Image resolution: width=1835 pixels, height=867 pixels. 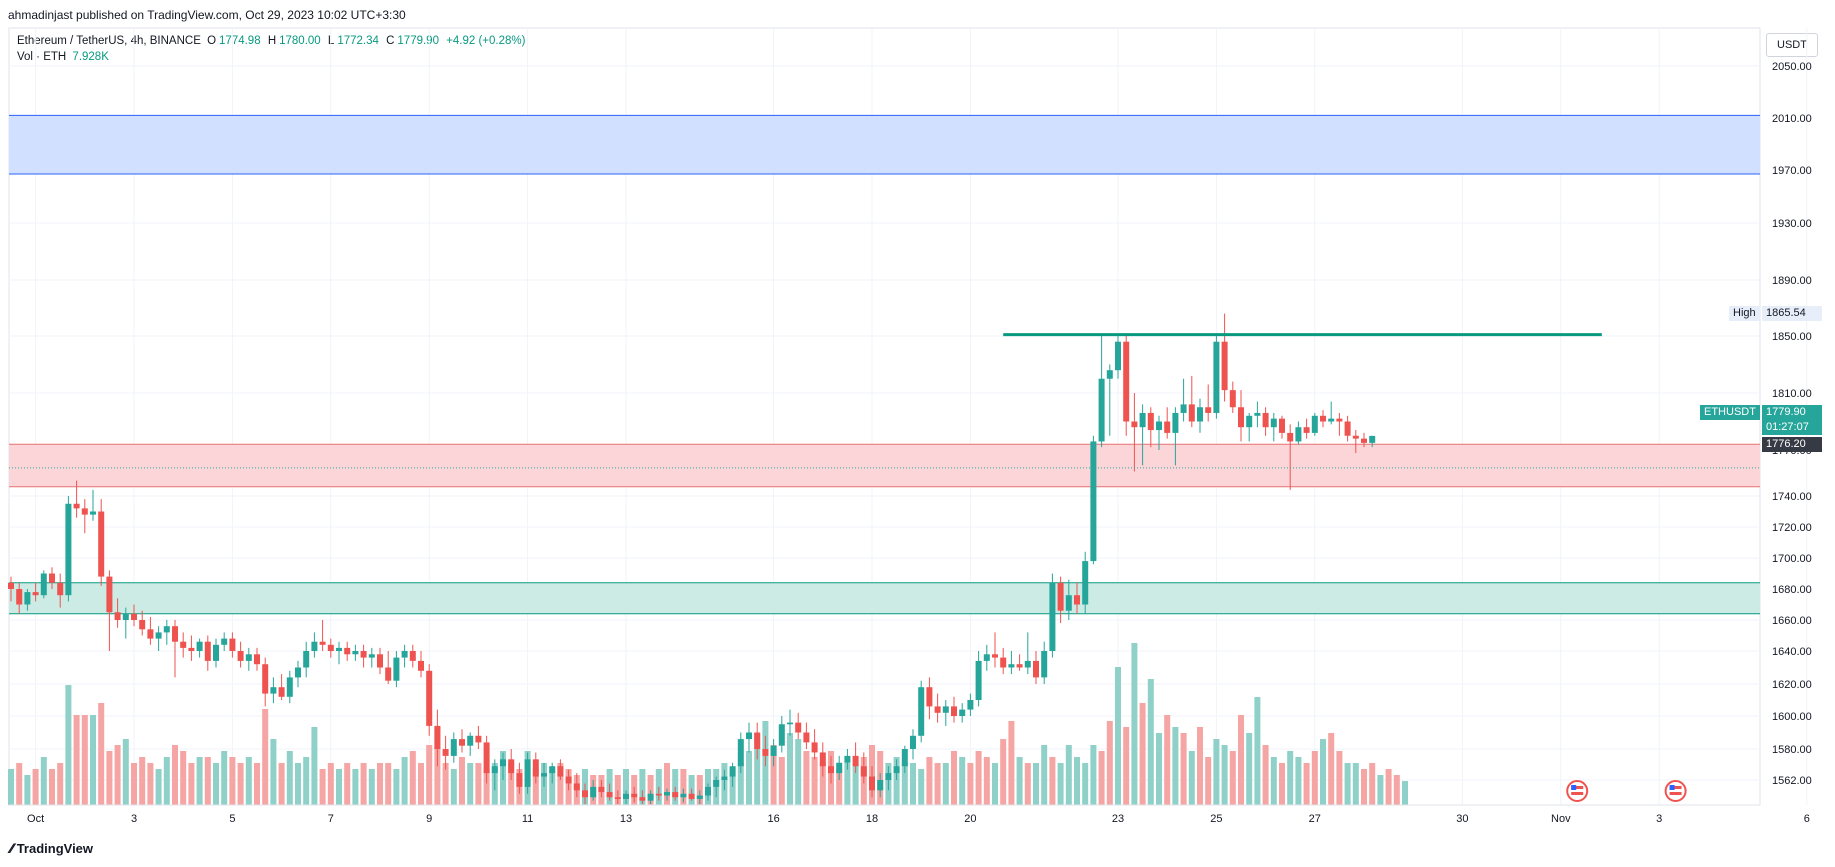 I want to click on tradingview-logo-icon: ⁄∕, so click(x=12, y=848).